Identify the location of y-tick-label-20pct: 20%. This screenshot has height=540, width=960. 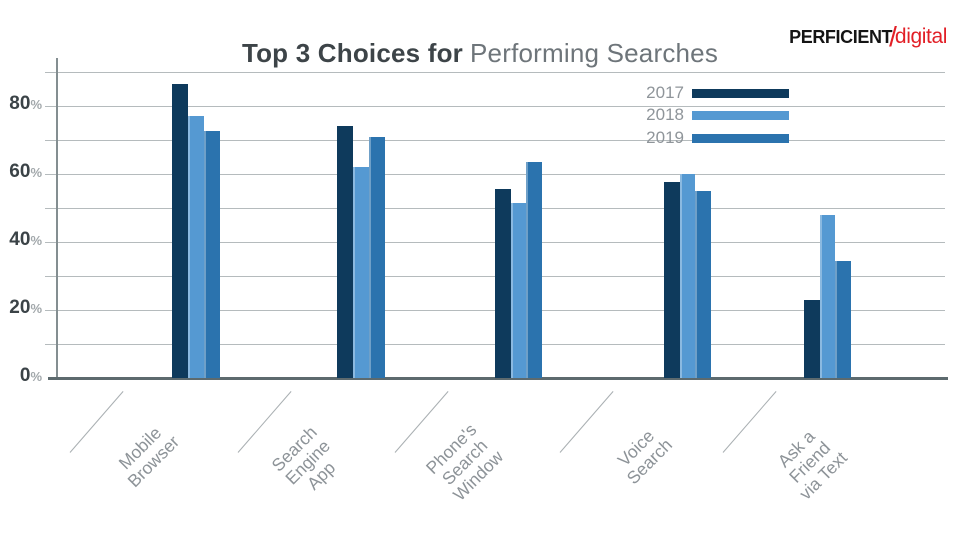
(21, 308).